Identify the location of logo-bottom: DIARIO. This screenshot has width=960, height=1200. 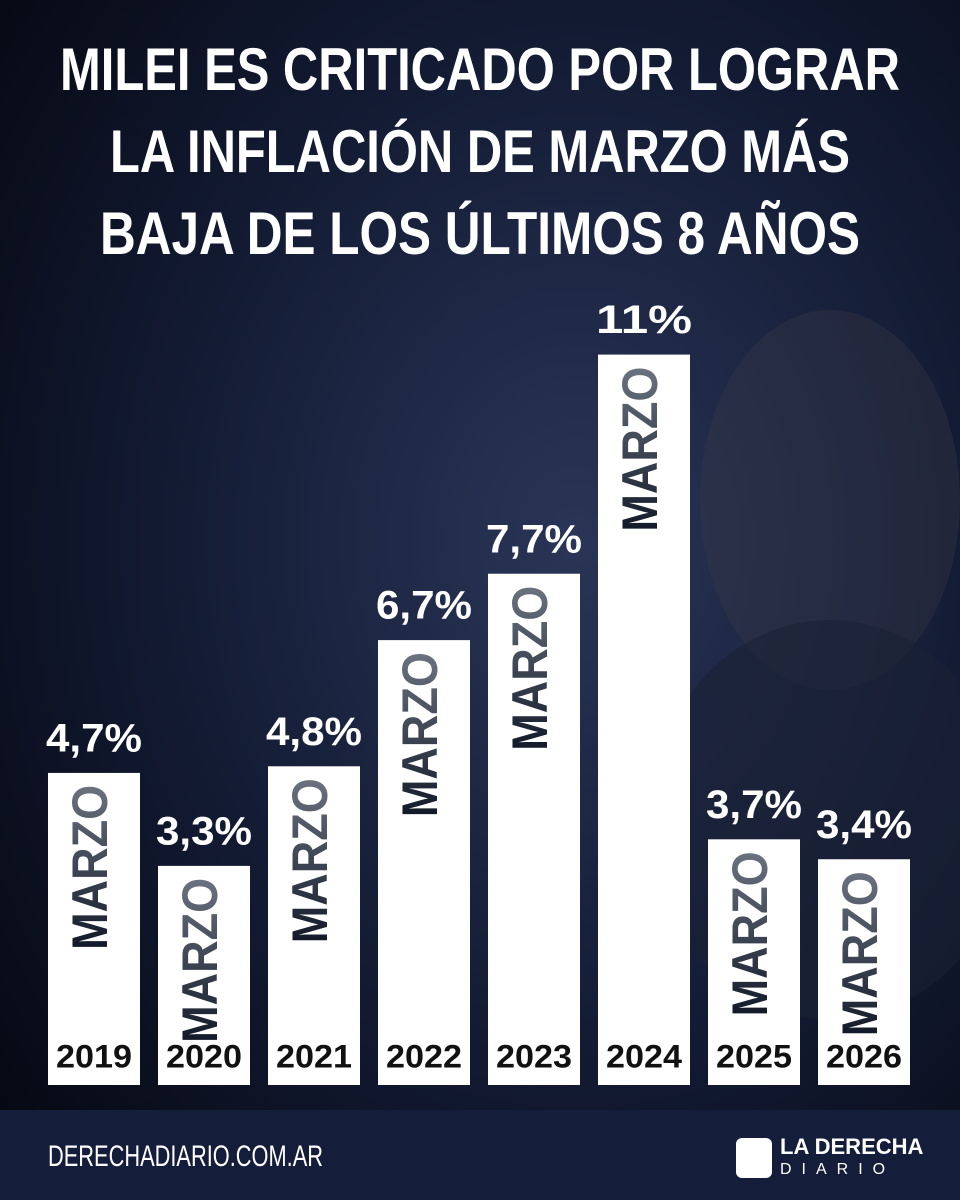
(837, 1169).